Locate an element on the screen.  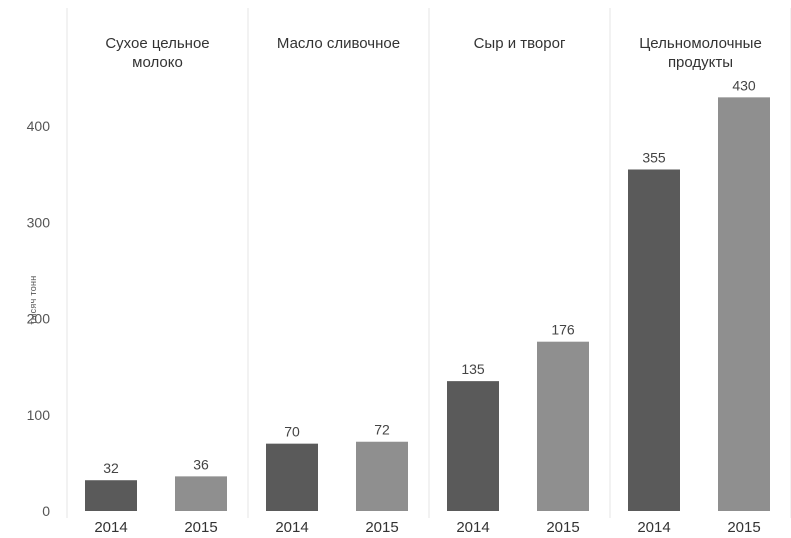
panel-title: Масло сливочное is located at coordinates (338, 43).